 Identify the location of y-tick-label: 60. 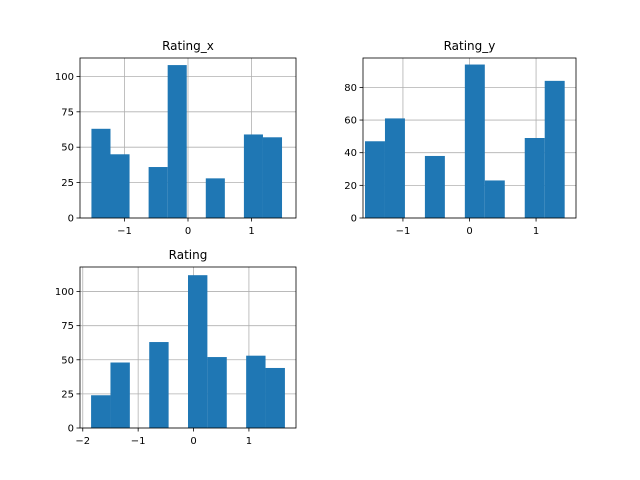
(350, 121).